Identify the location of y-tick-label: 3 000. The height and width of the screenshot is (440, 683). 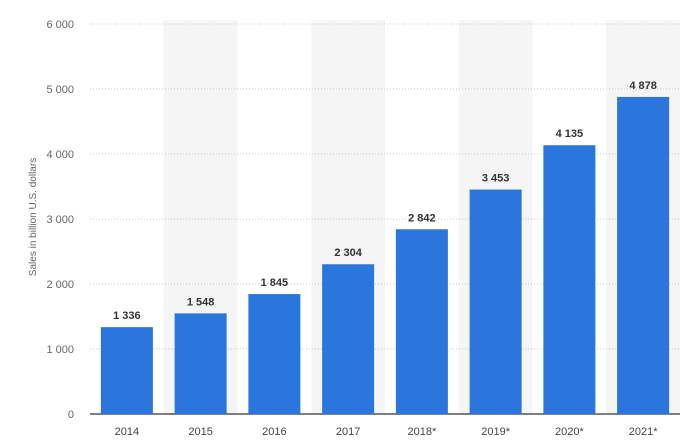
(60, 220).